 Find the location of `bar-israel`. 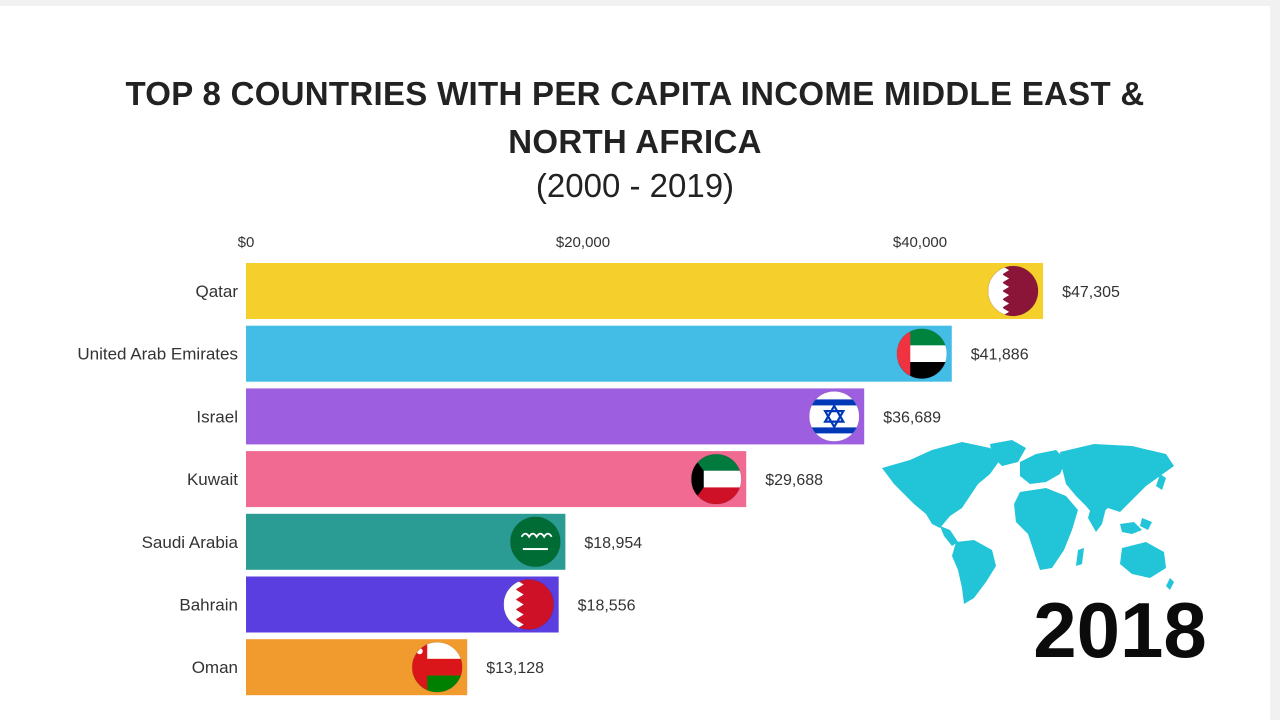

bar-israel is located at coordinates (555, 416).